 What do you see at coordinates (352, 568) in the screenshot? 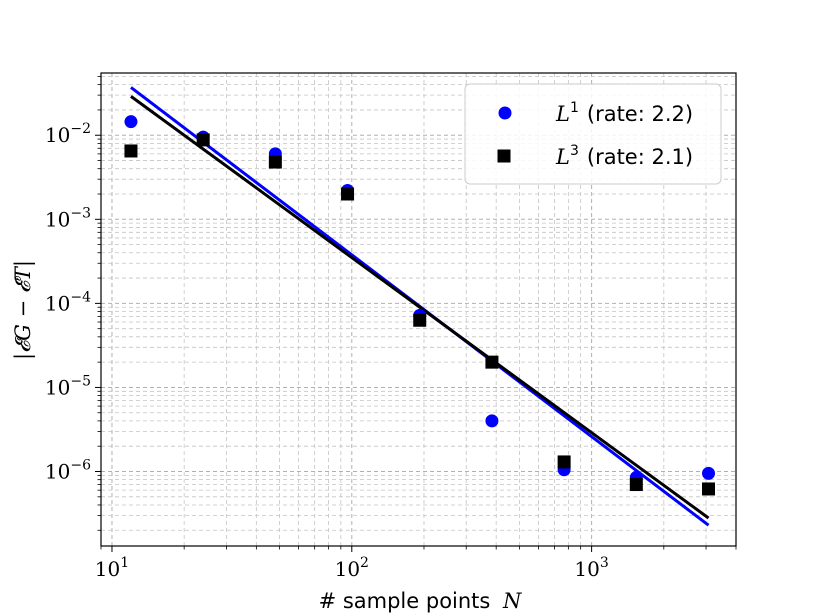
I see `x-tick-label: 10²` at bounding box center [352, 568].